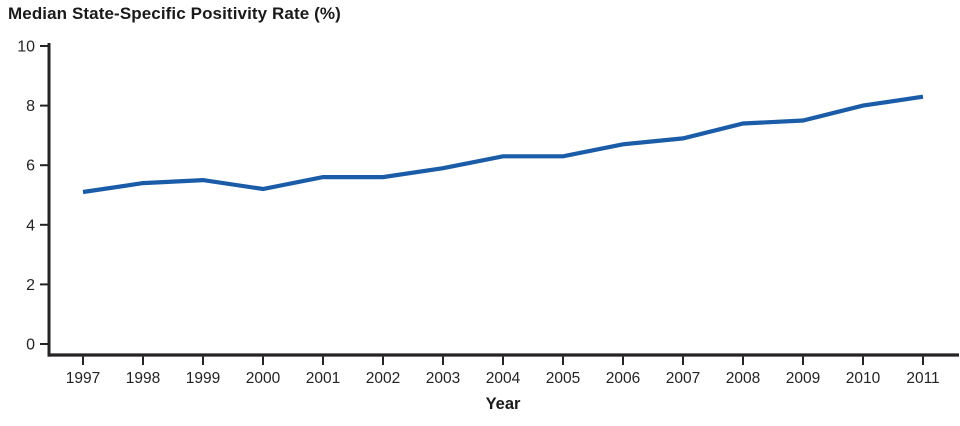 The height and width of the screenshot is (426, 960). I want to click on x-tick-label: 1999, so click(203, 378).